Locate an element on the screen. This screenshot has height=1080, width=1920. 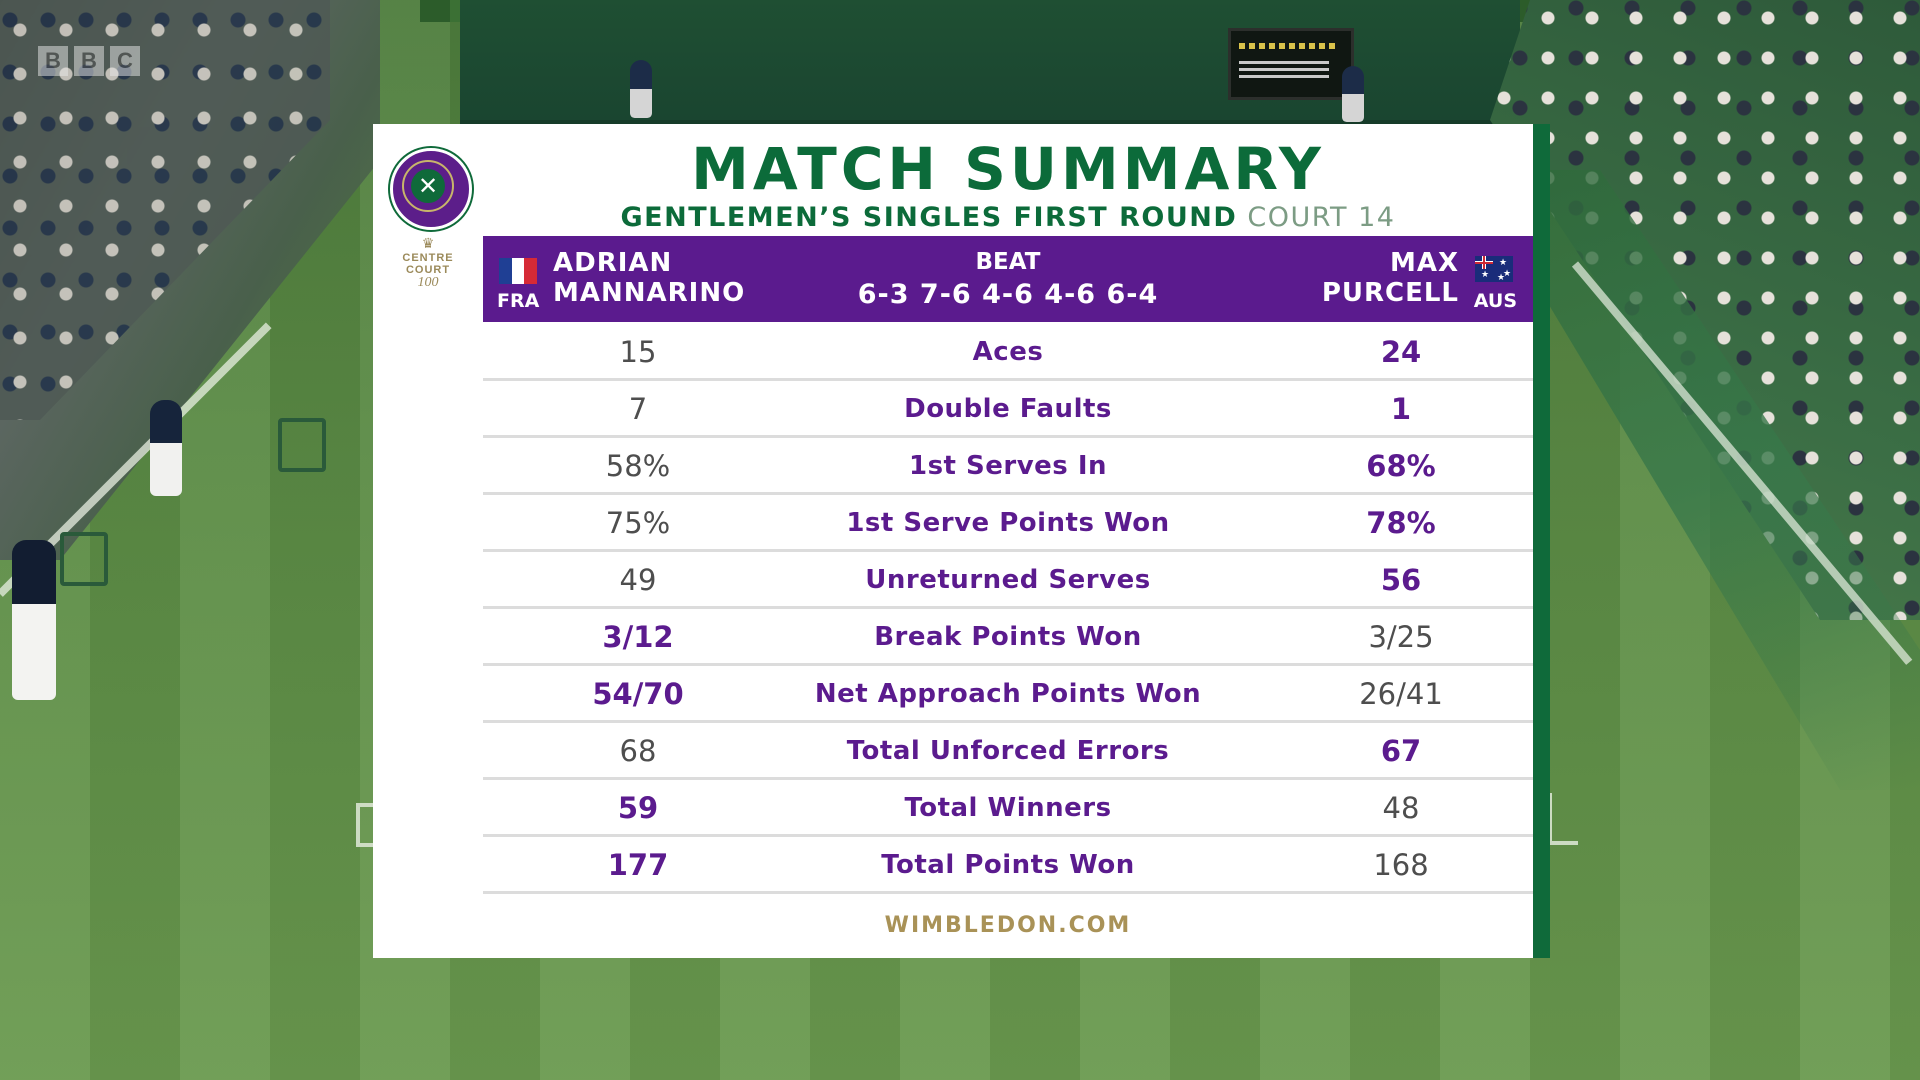
court-mark-left is located at coordinates (366, 825).